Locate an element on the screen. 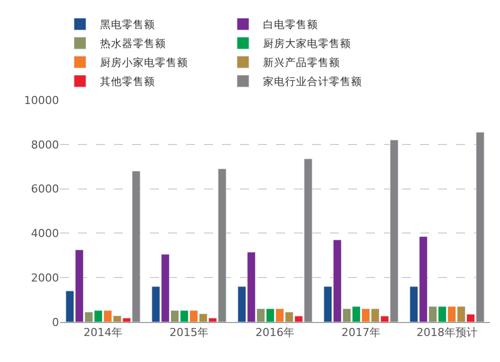  y-tick-label: 6000 is located at coordinates (45, 189).